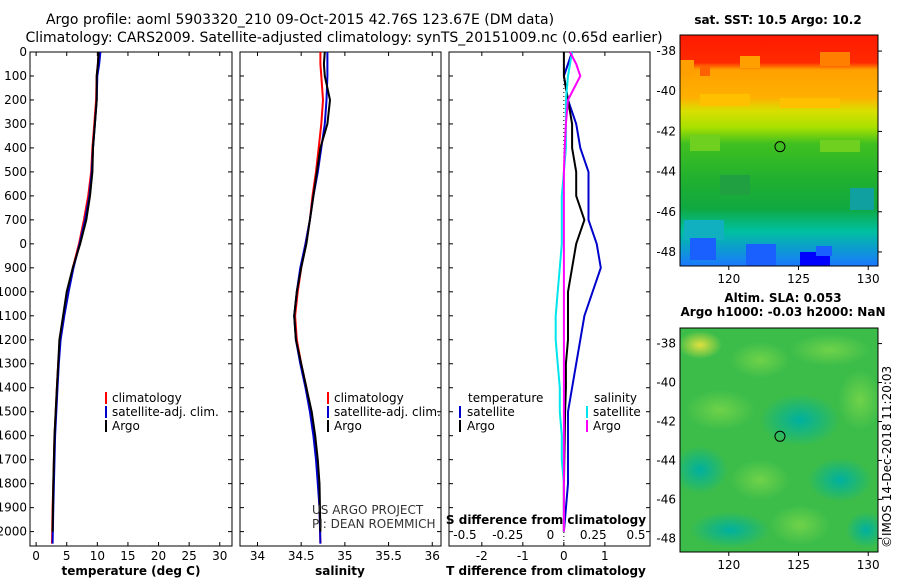 Image resolution: width=900 pixels, height=580 pixels. Describe the element at coordinates (15, 76) in the screenshot. I see `depth-tick-label: 100` at that location.